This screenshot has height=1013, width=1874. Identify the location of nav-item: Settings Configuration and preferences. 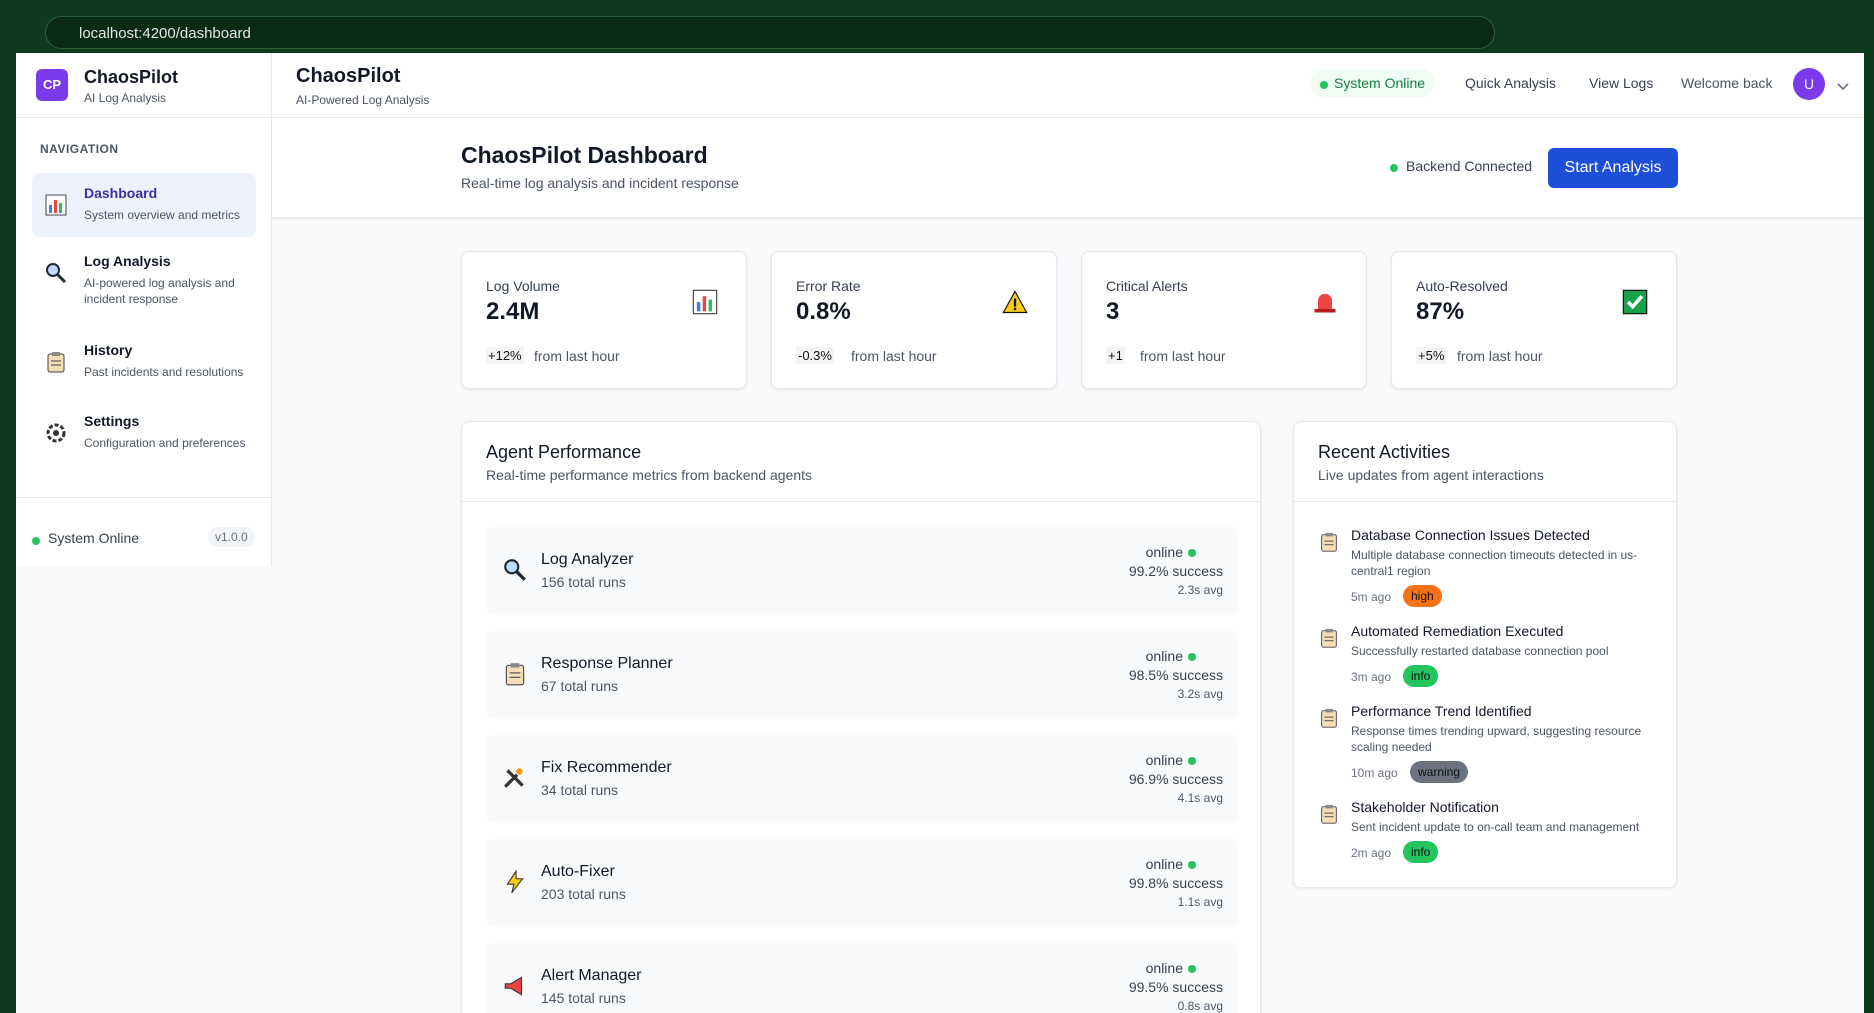
(144, 436).